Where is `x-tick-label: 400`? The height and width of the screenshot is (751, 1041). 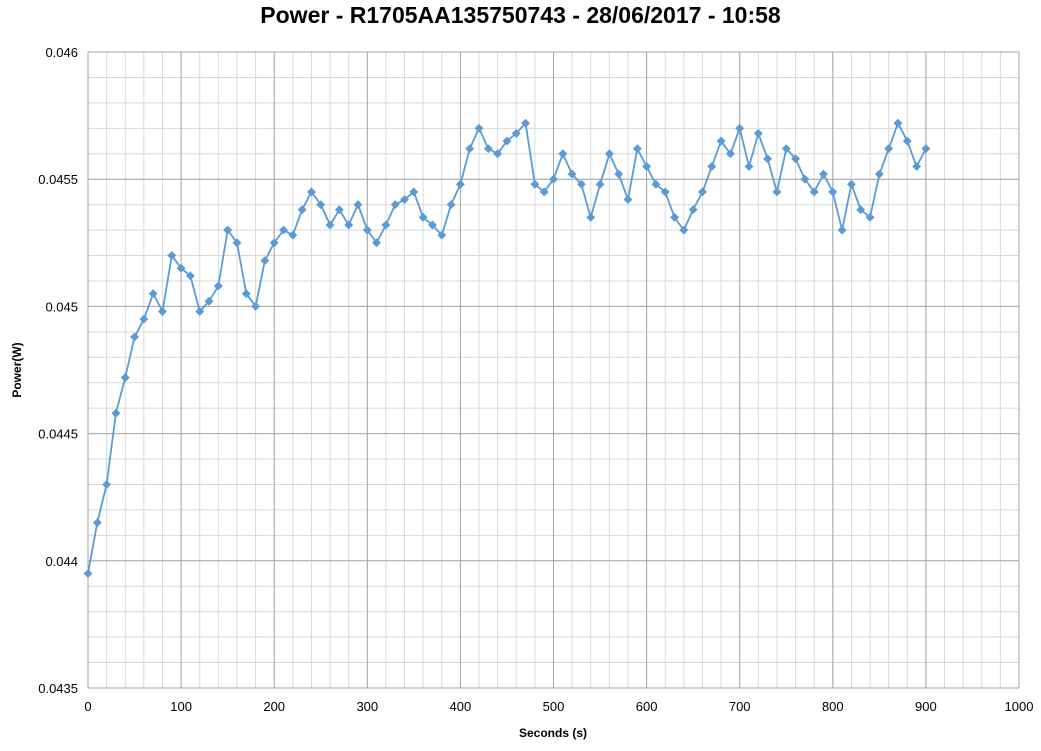 x-tick-label: 400 is located at coordinates (461, 706).